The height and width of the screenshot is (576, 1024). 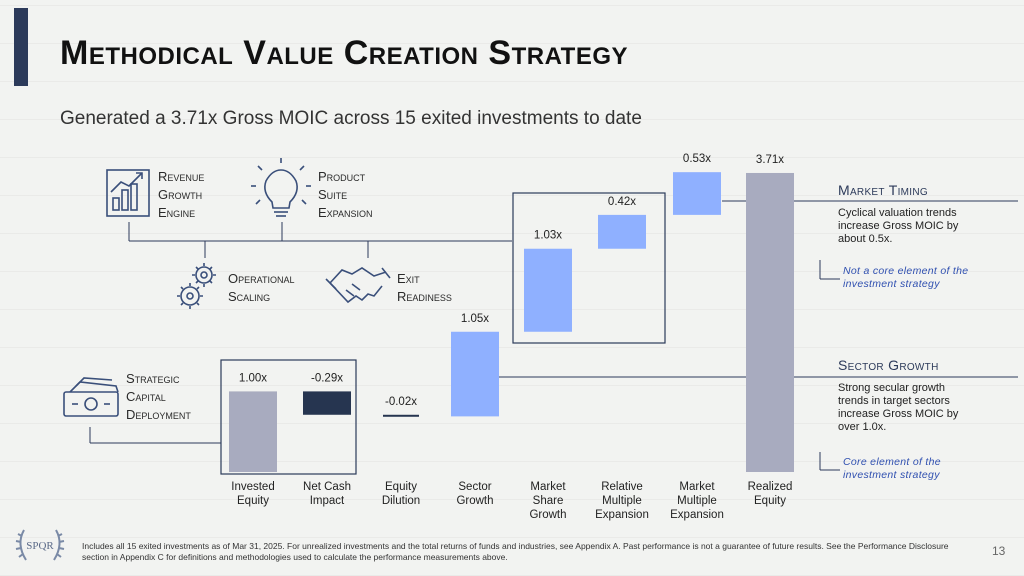 I want to click on lever-line: Exit, so click(x=408, y=278).